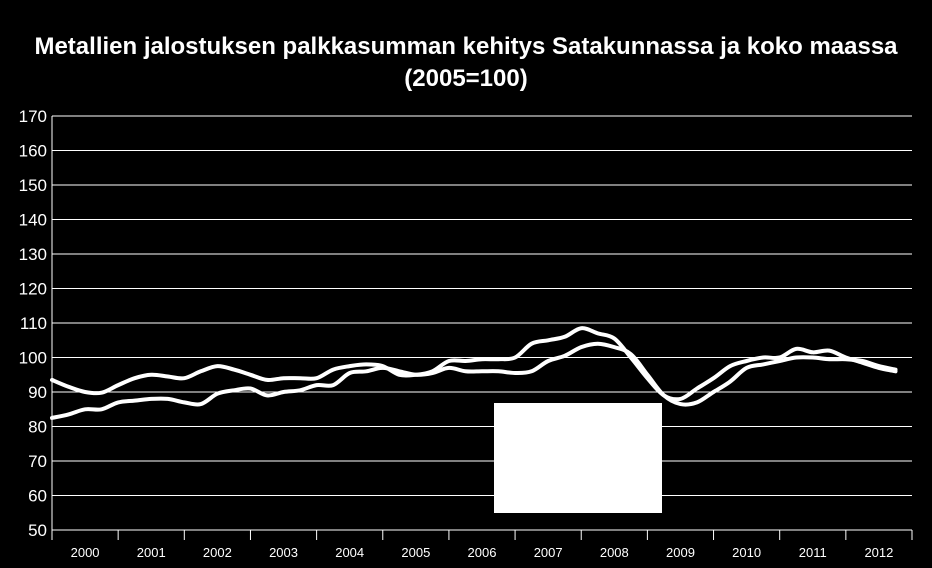  Describe the element at coordinates (578, 458) in the screenshot. I see `white-overlay-box` at that location.